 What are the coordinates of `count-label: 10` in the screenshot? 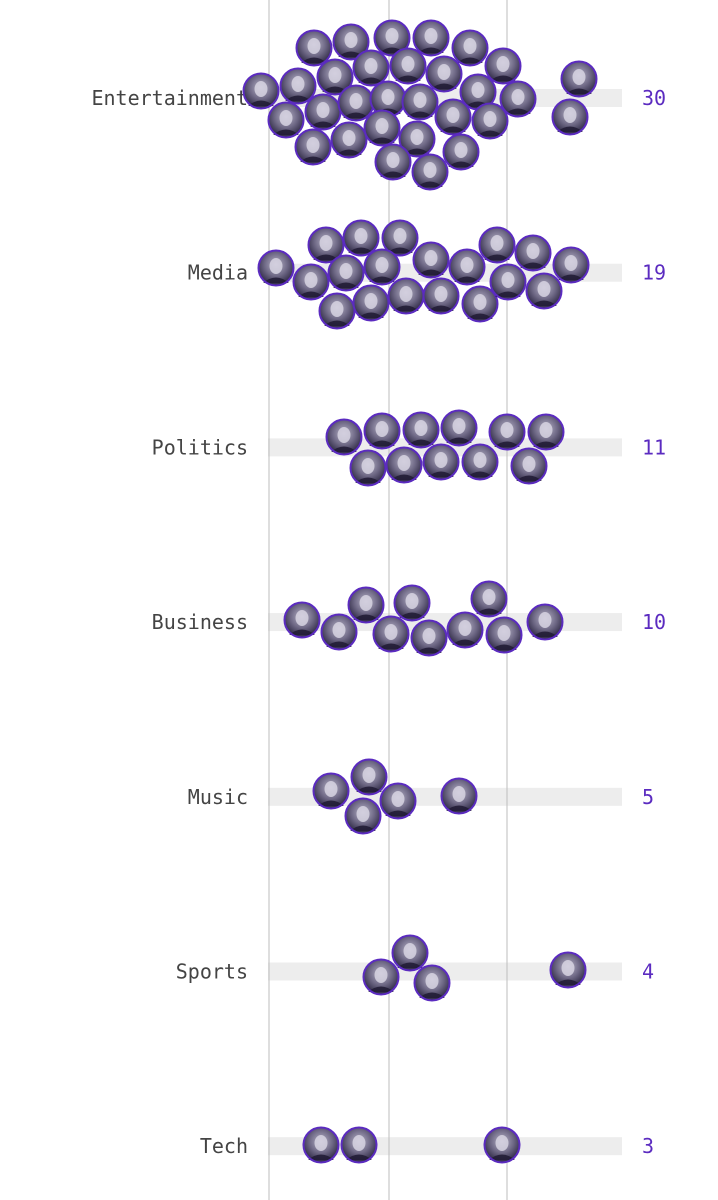 It's located at (654, 622).